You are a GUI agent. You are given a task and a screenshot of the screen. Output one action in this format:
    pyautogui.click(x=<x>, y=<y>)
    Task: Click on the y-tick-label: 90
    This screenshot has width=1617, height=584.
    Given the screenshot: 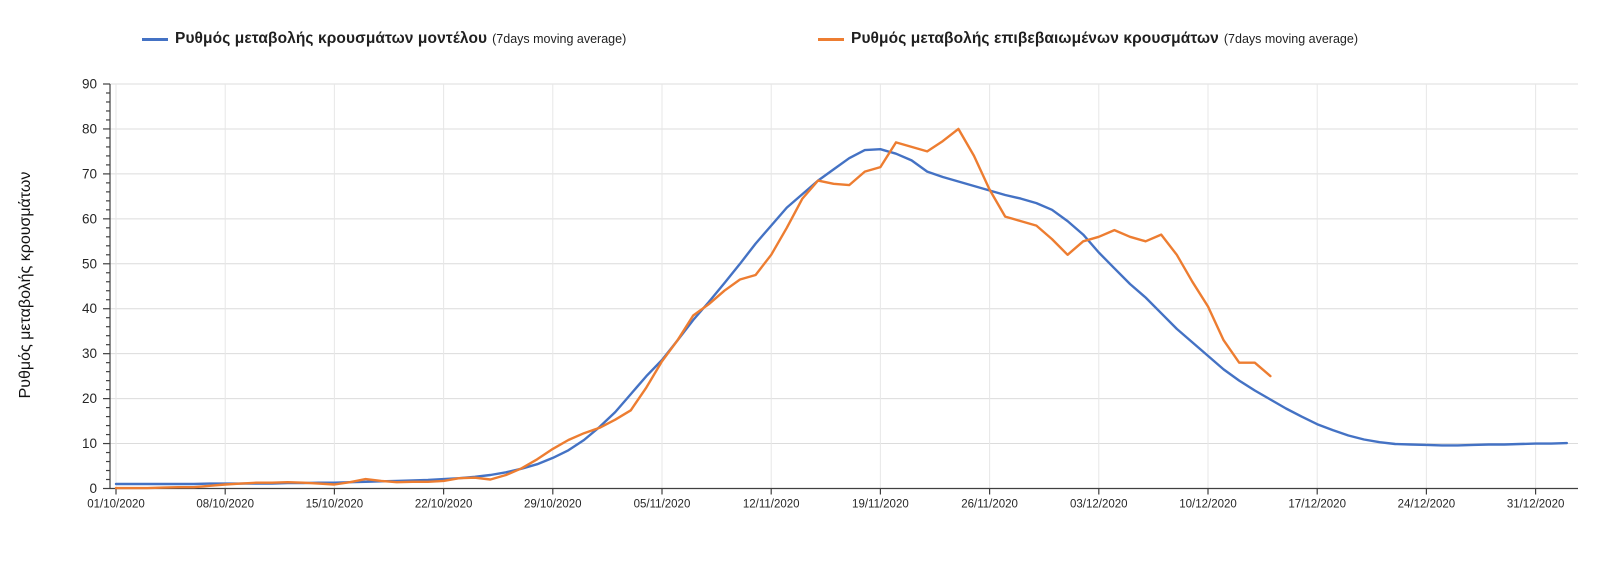 What is the action you would take?
    pyautogui.click(x=89, y=84)
    